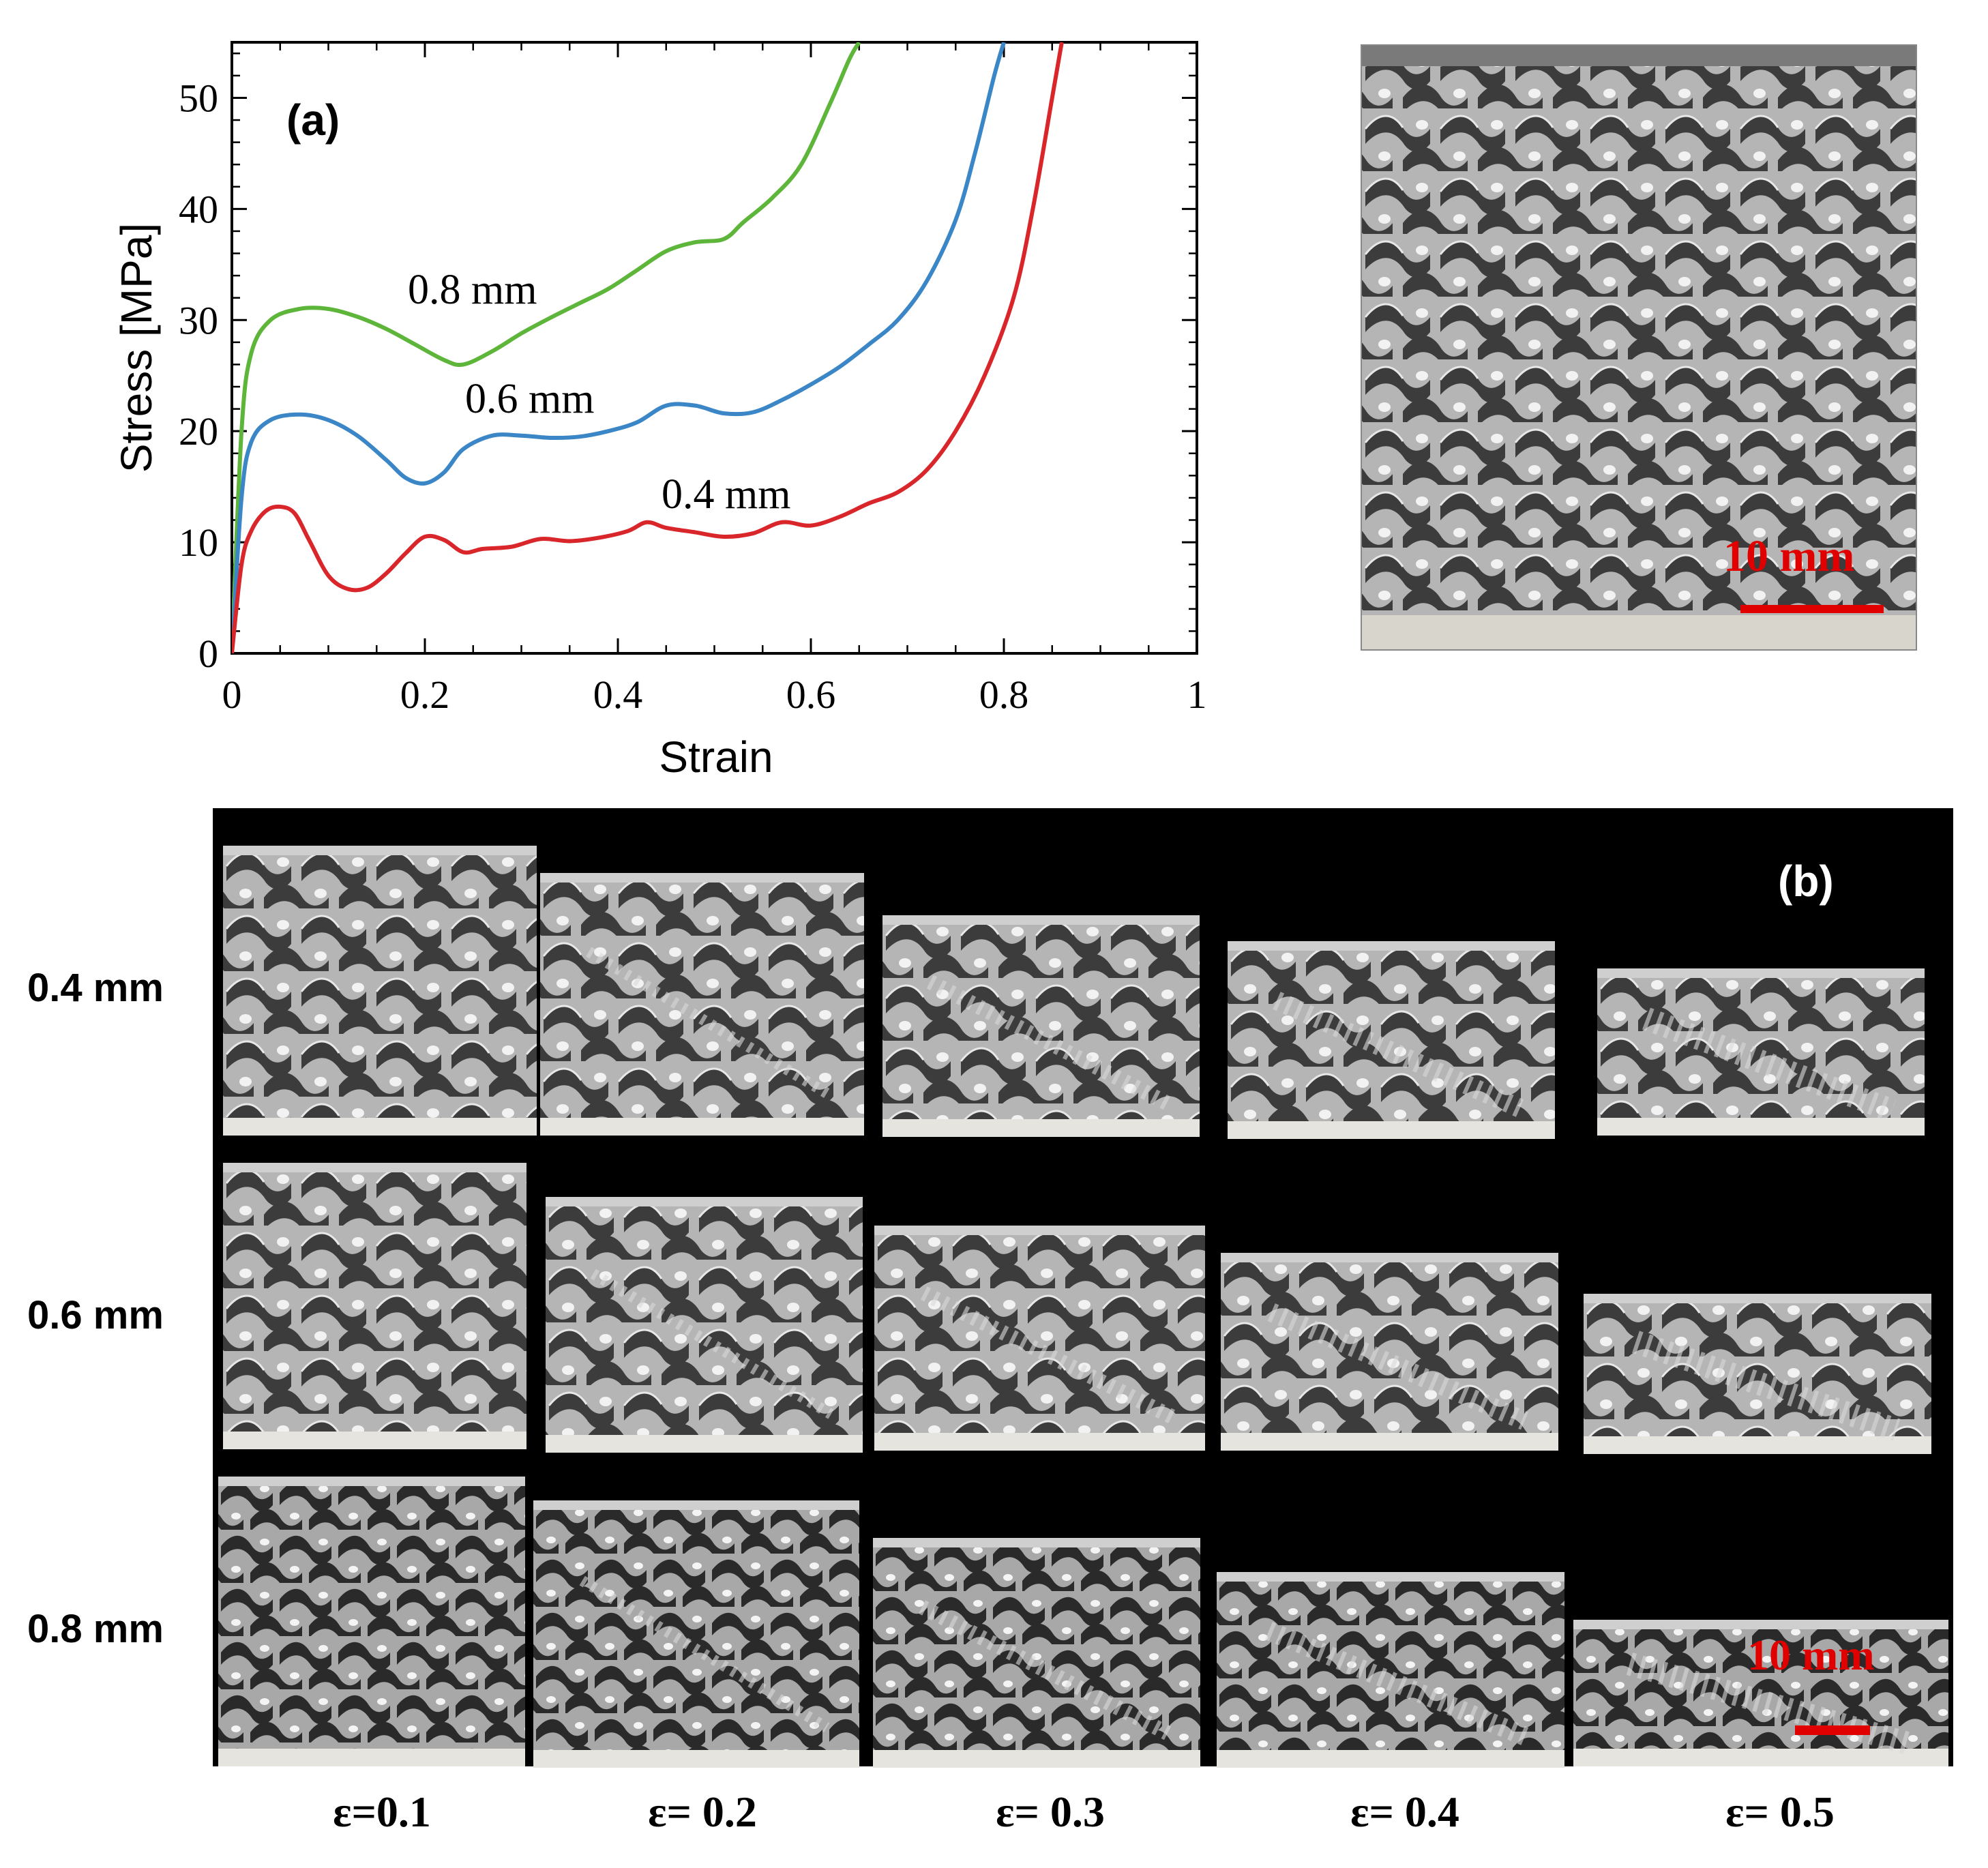 The image size is (1988, 1868). Describe the element at coordinates (716, 757) in the screenshot. I see `x-axis-label: Strain` at that location.